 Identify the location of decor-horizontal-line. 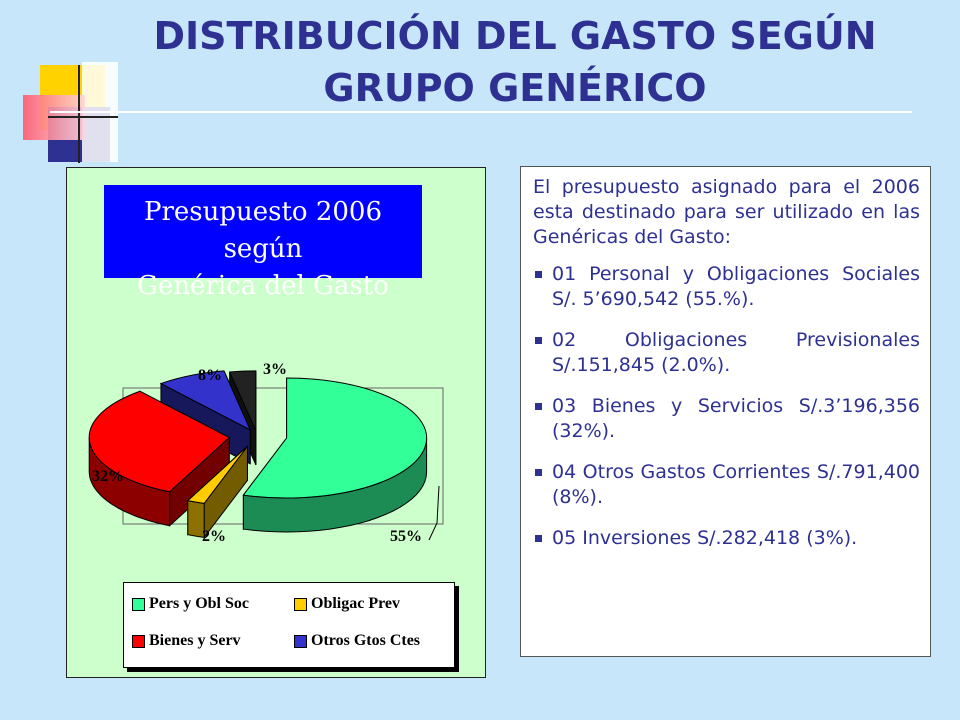
(83, 117).